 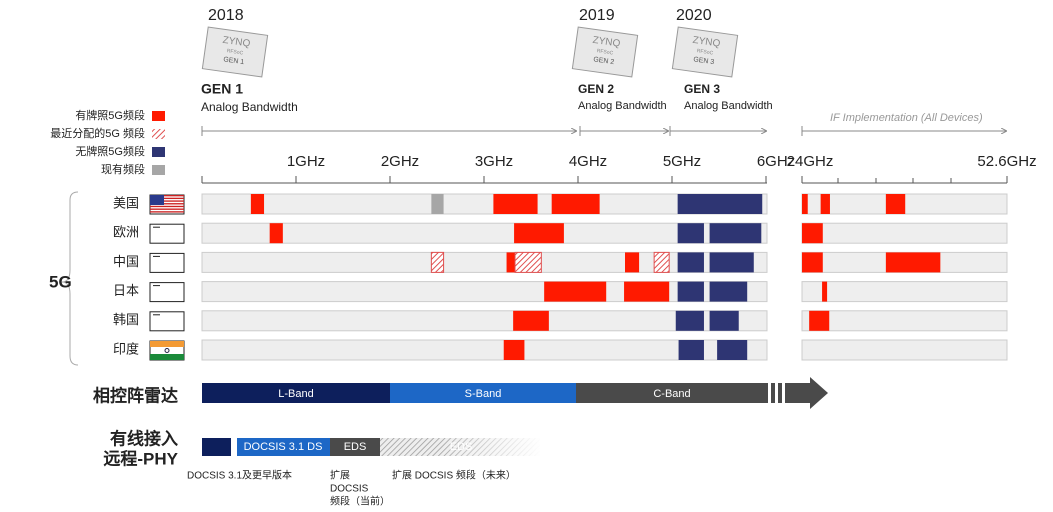 I want to click on cable-caption: DOCSIS 3.1及更早版本, so click(x=239, y=475).